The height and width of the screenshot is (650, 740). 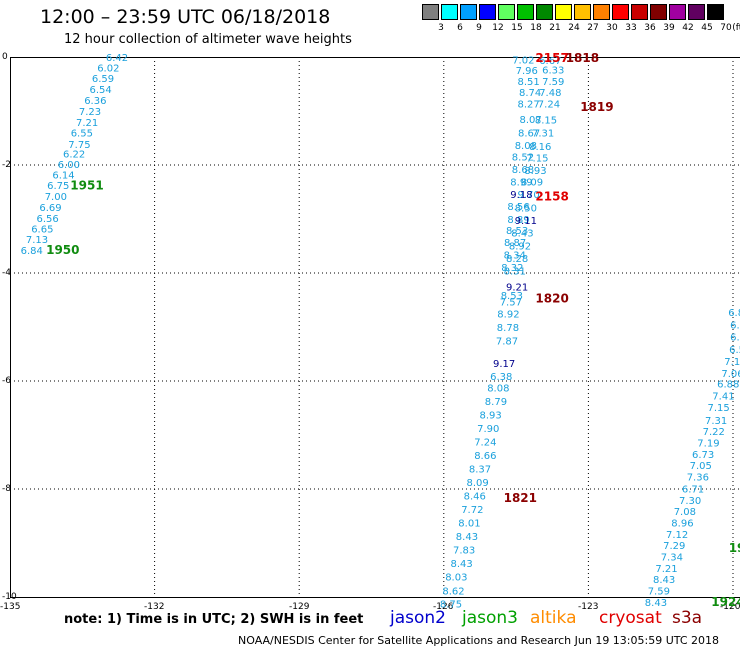 What do you see at coordinates (501, 377) in the screenshot?
I see `swh-label: 6.38` at bounding box center [501, 377].